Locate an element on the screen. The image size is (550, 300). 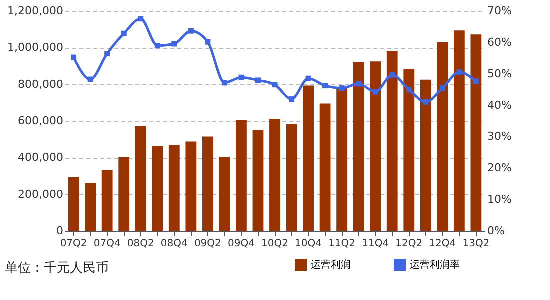
x-tick-label: 10Q4 is located at coordinates (308, 244).